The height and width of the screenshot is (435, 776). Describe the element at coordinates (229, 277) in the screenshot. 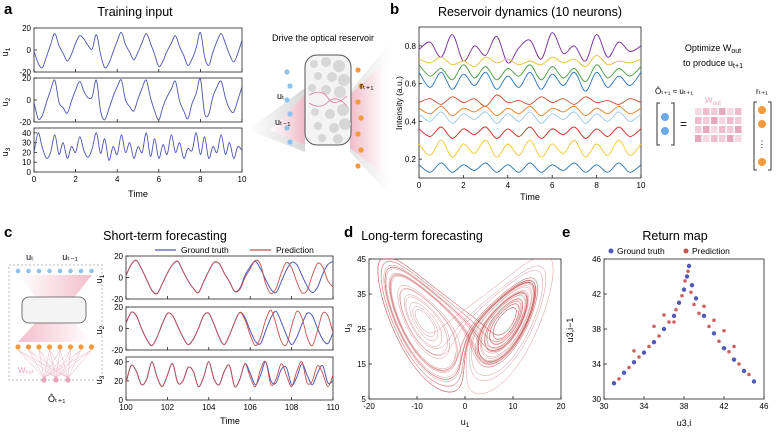

I see `prediction-line` at that location.